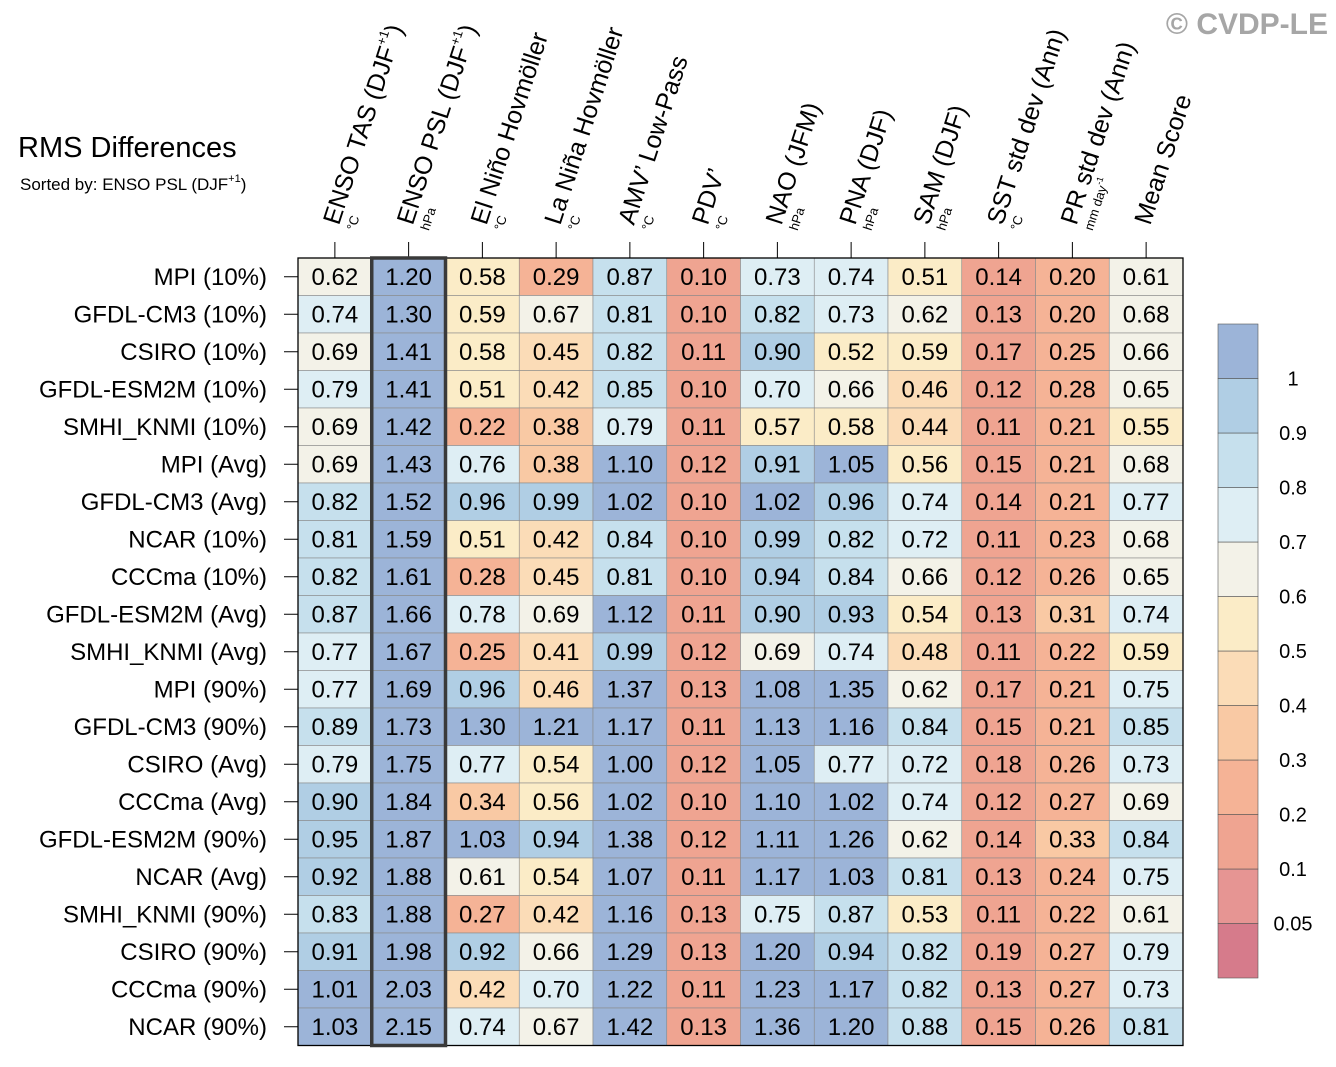 The width and height of the screenshot is (1336, 1067). What do you see at coordinates (1293, 870) in the screenshot?
I see `colorbar-label: 0.1` at bounding box center [1293, 870].